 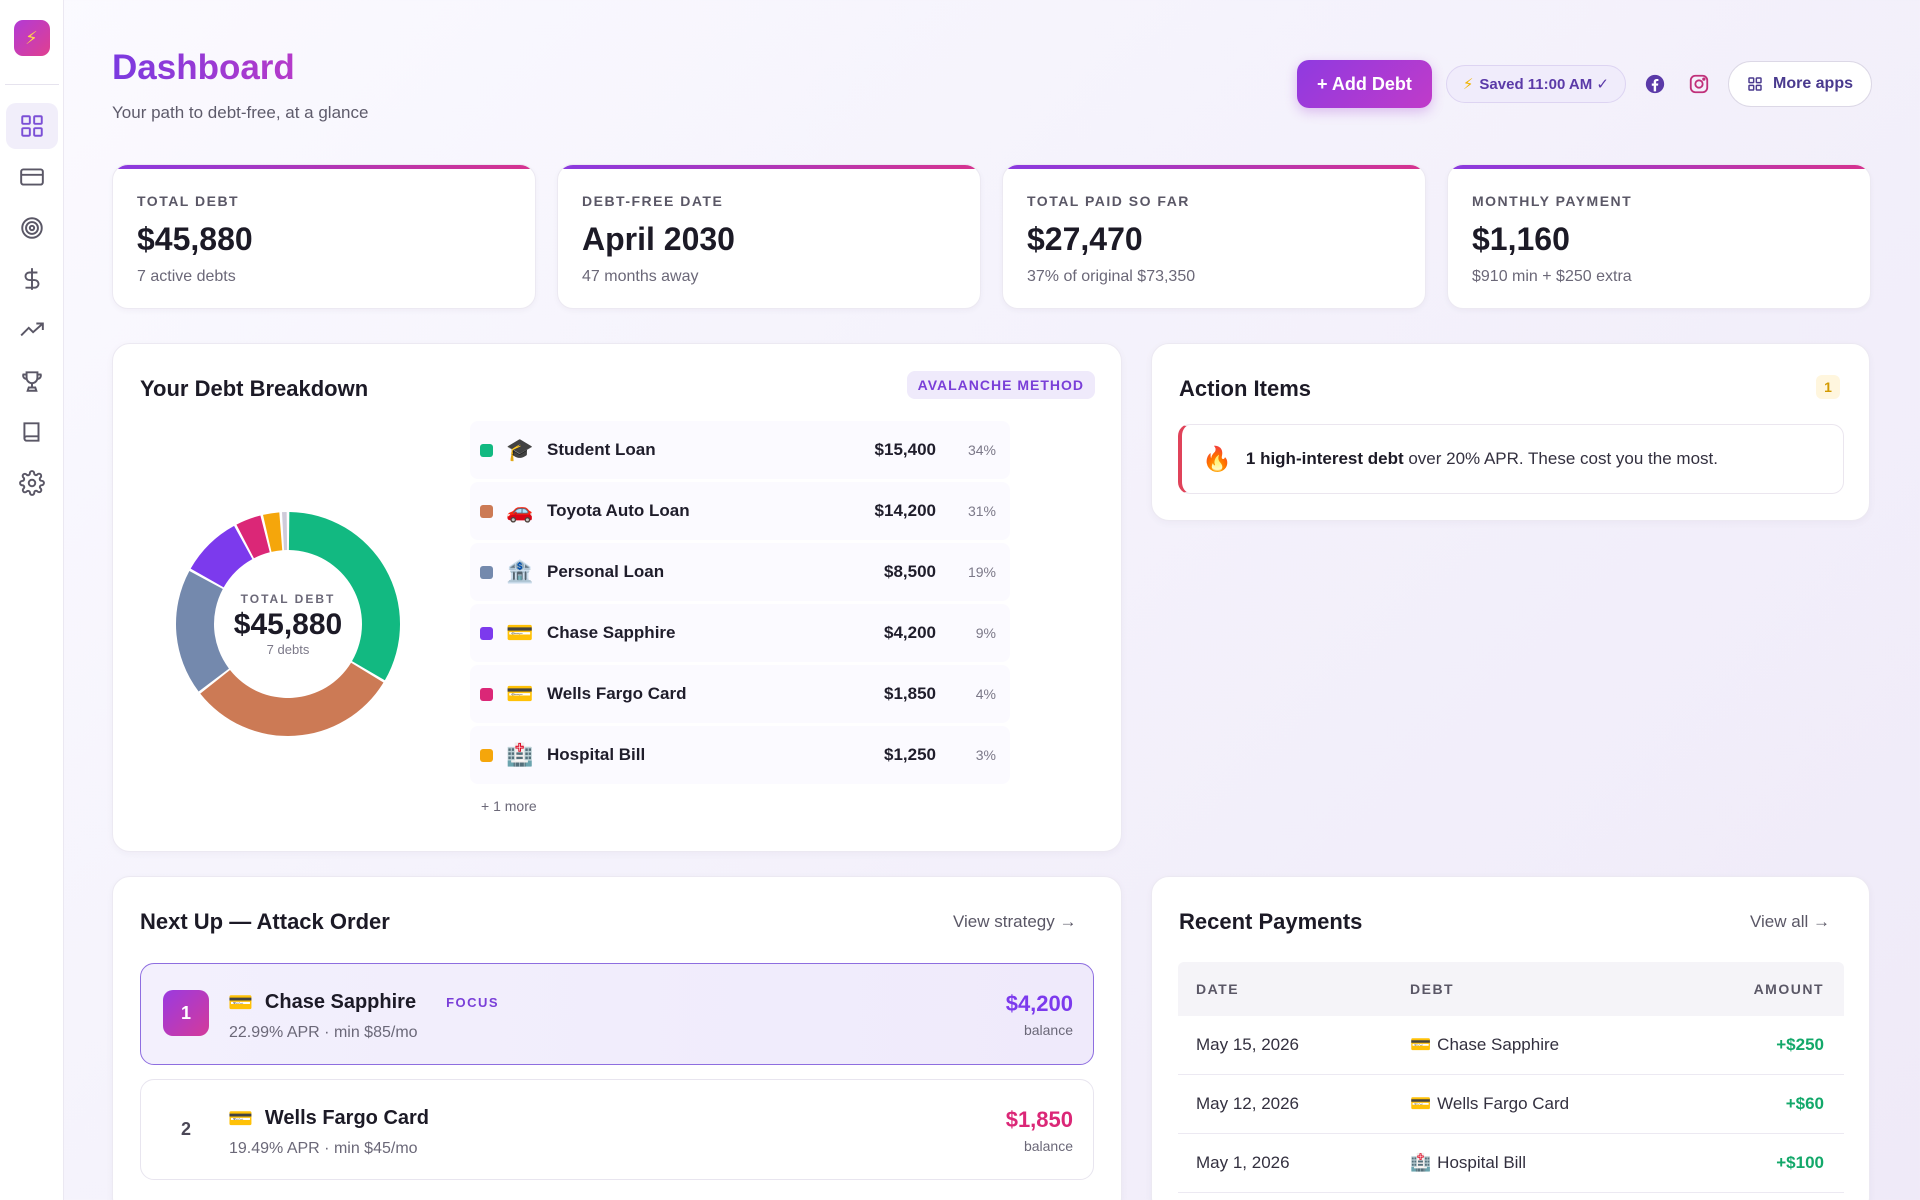 I want to click on fire-icon: 🔥, so click(x=1217, y=459).